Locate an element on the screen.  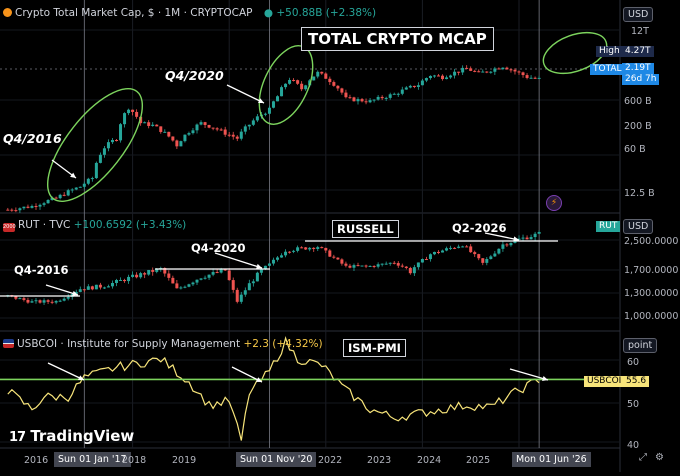
x-axis-crosshair-label: Mon 01 Jun '26 is located at coordinates (551, 459).